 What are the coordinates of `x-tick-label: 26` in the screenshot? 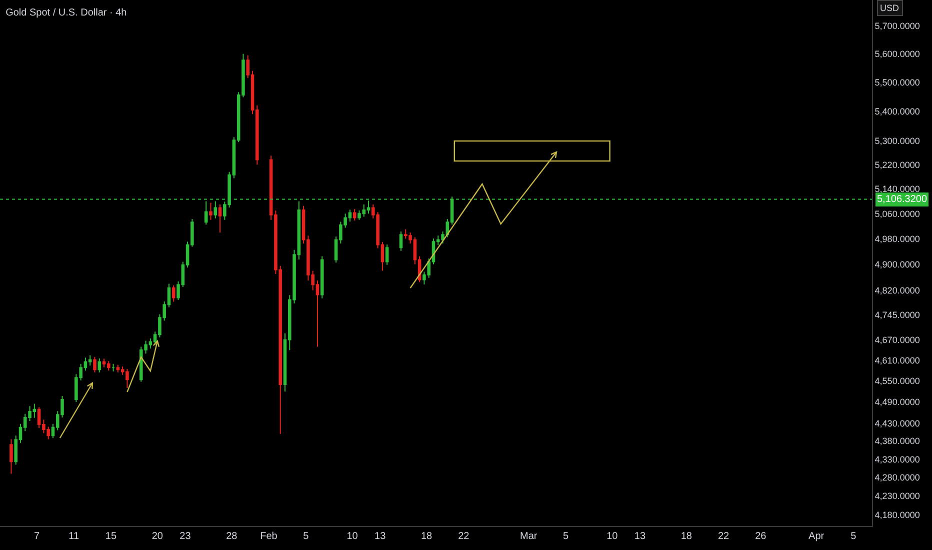 It's located at (761, 536).